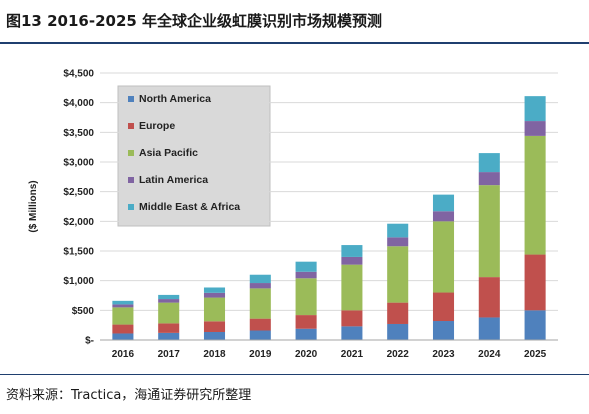 The width and height of the screenshot is (589, 414). I want to click on y-tick-label: $4,000, so click(78, 103).